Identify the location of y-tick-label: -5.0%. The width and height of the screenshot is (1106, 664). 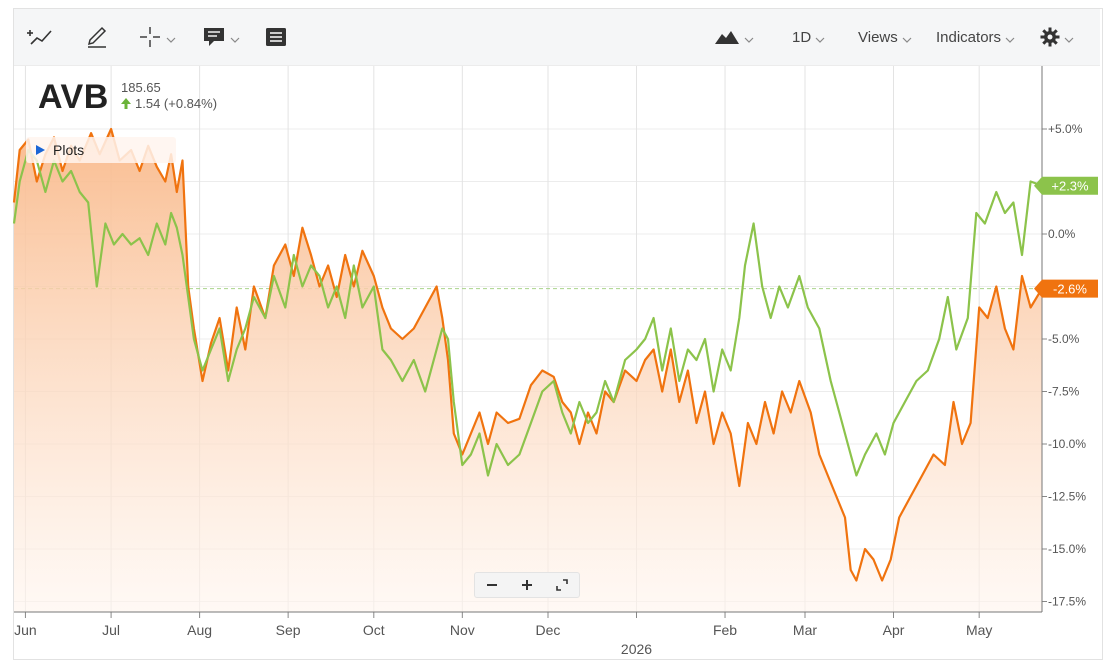
(1064, 339).